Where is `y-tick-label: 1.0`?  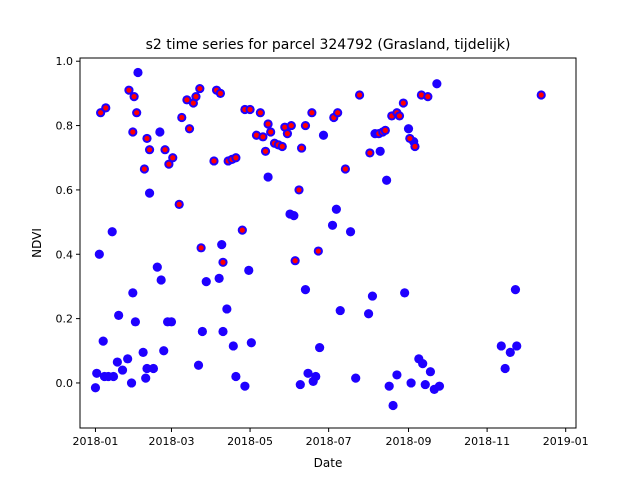 y-tick-label: 1.0 is located at coordinates (65, 61).